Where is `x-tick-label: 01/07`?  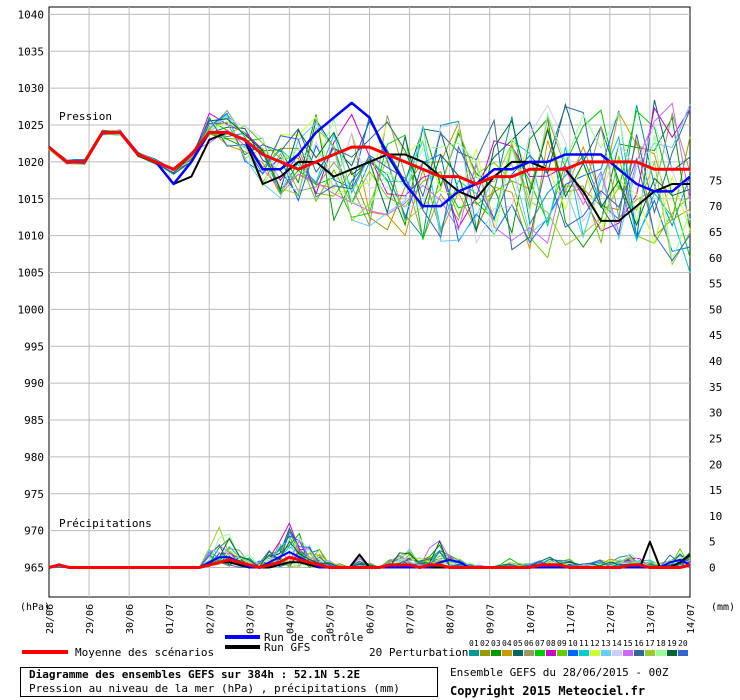
x-tick-label: 01/07 is located at coordinates (170, 619).